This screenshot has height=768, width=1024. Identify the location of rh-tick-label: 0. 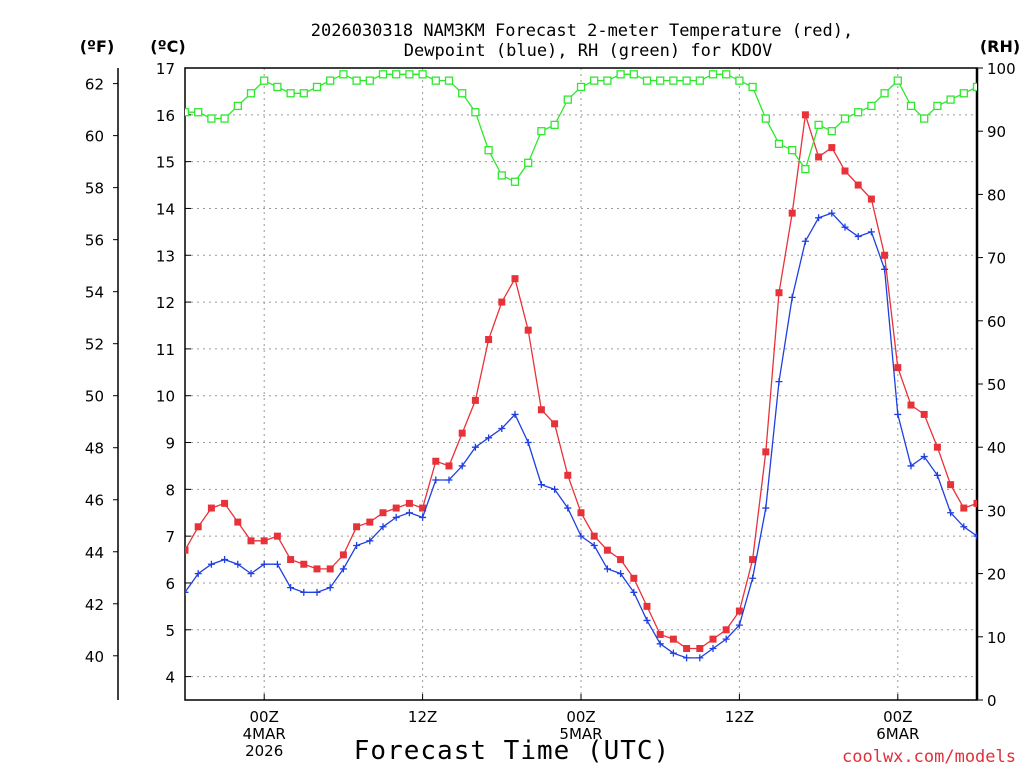
(992, 701).